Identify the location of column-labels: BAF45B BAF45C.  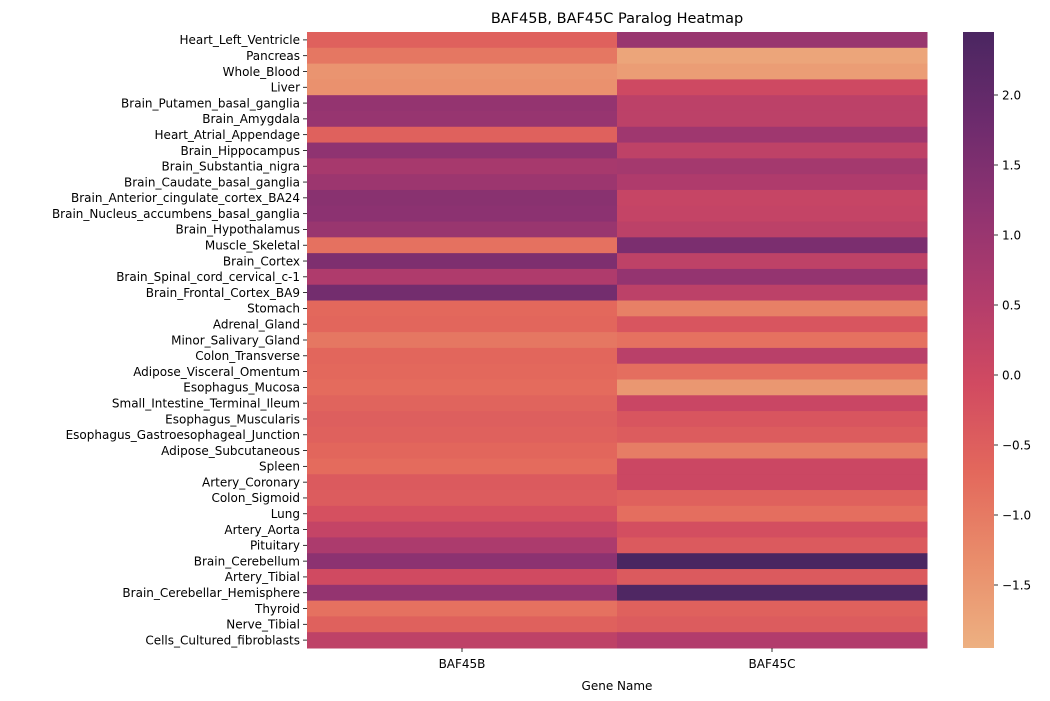
(617, 659).